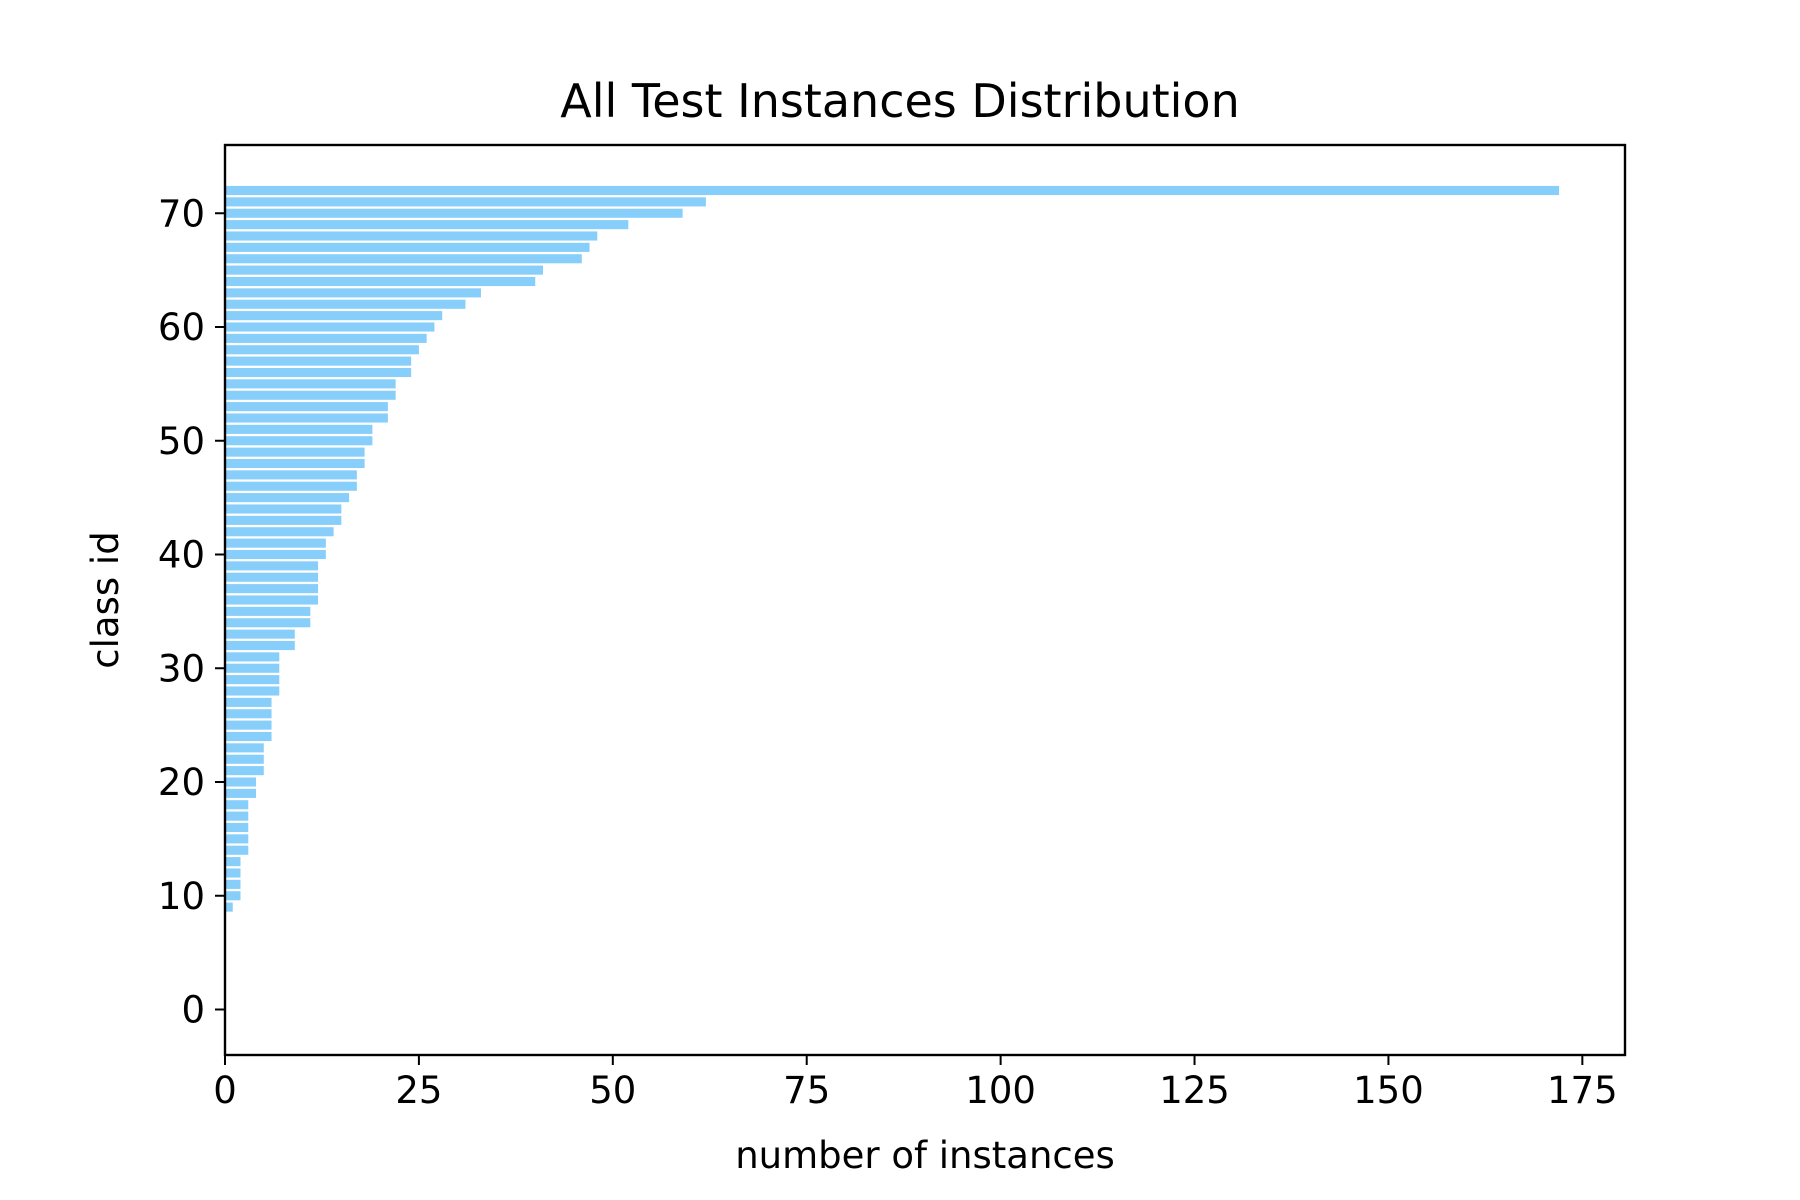  I want to click on y-tick-label-70: 70, so click(181, 213).